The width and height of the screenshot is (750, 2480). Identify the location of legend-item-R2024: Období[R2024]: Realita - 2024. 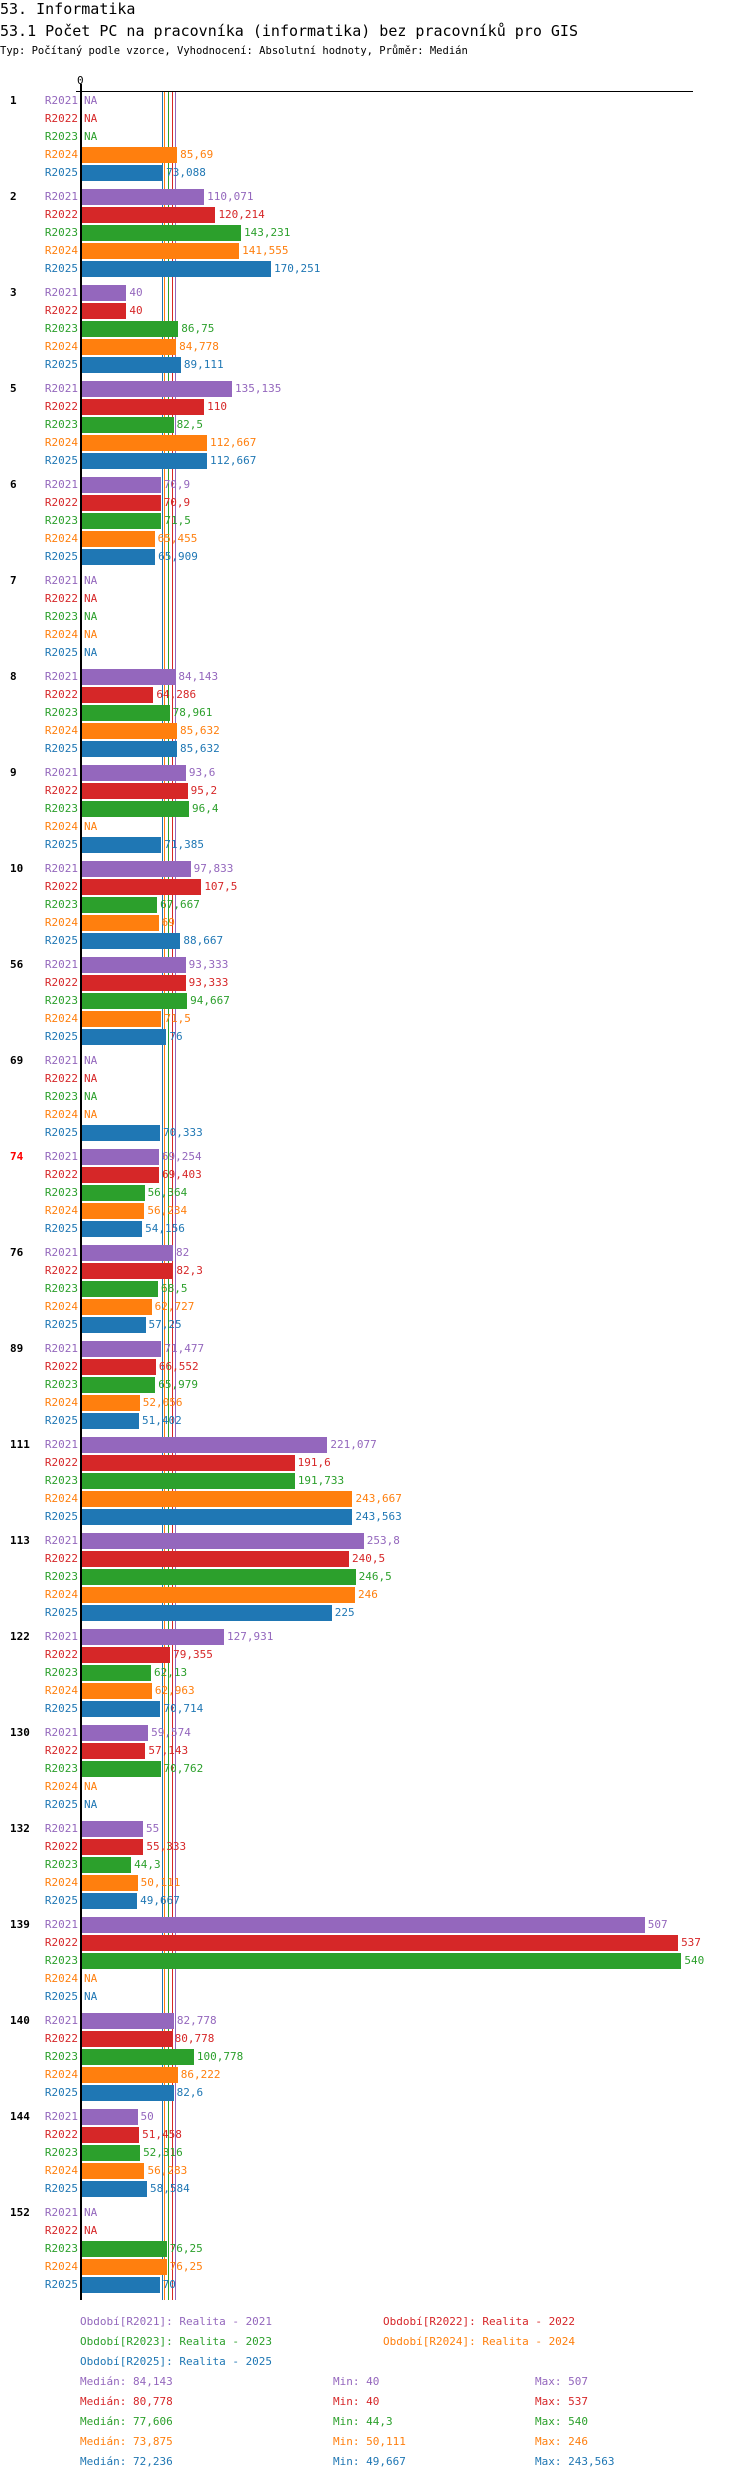
(479, 2341).